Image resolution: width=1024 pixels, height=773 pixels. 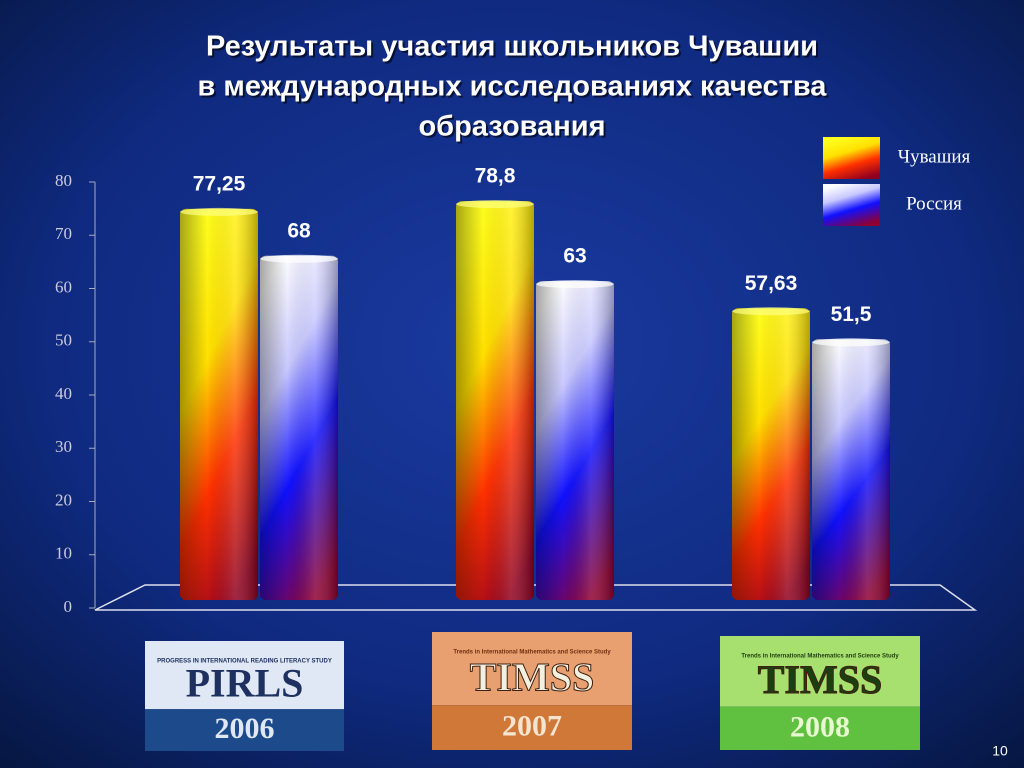 I want to click on chart-title: Результаты участия школьников Чувашии, so click(x=512, y=47).